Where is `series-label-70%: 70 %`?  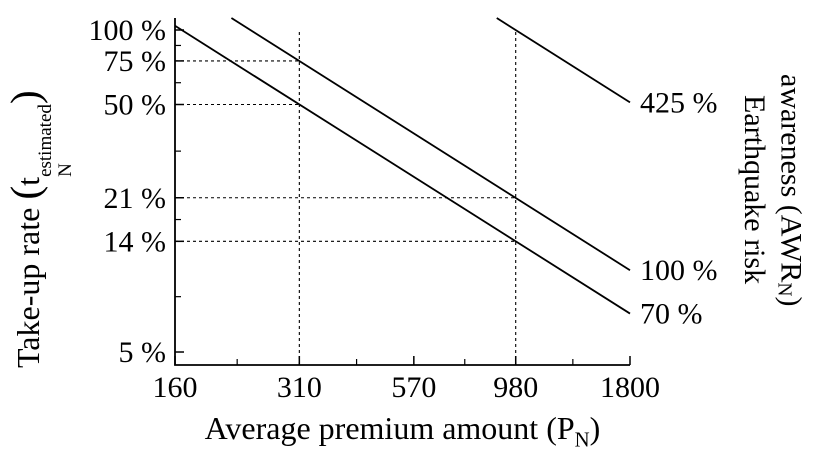
series-label-70%: 70 % is located at coordinates (671, 314).